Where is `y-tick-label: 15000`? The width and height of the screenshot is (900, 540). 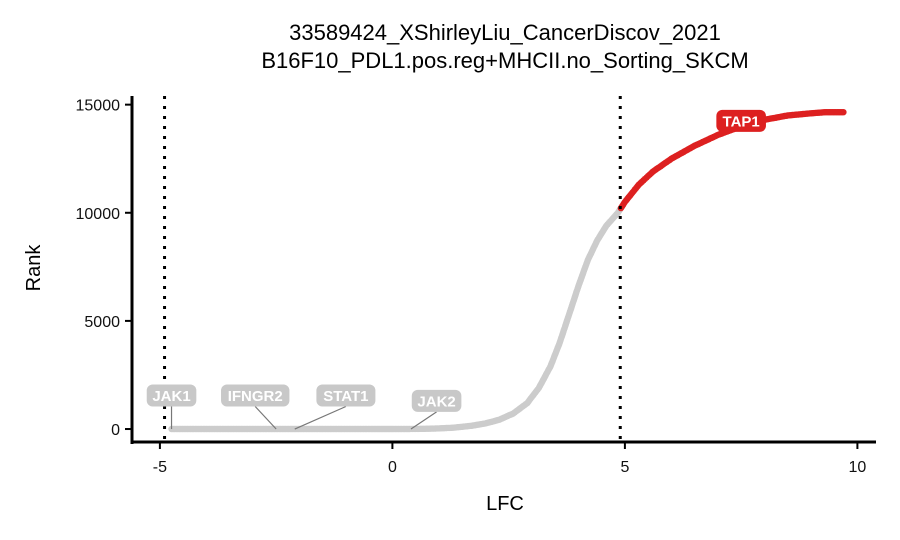 y-tick-label: 15000 is located at coordinates (98, 106).